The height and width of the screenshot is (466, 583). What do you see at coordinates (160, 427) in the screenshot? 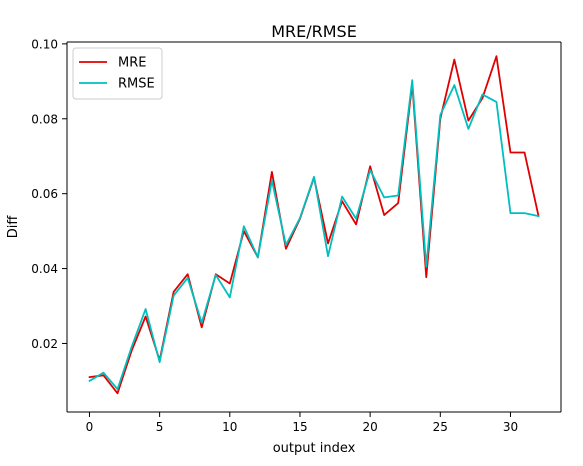
I see `x-tick-label: 5` at bounding box center [160, 427].